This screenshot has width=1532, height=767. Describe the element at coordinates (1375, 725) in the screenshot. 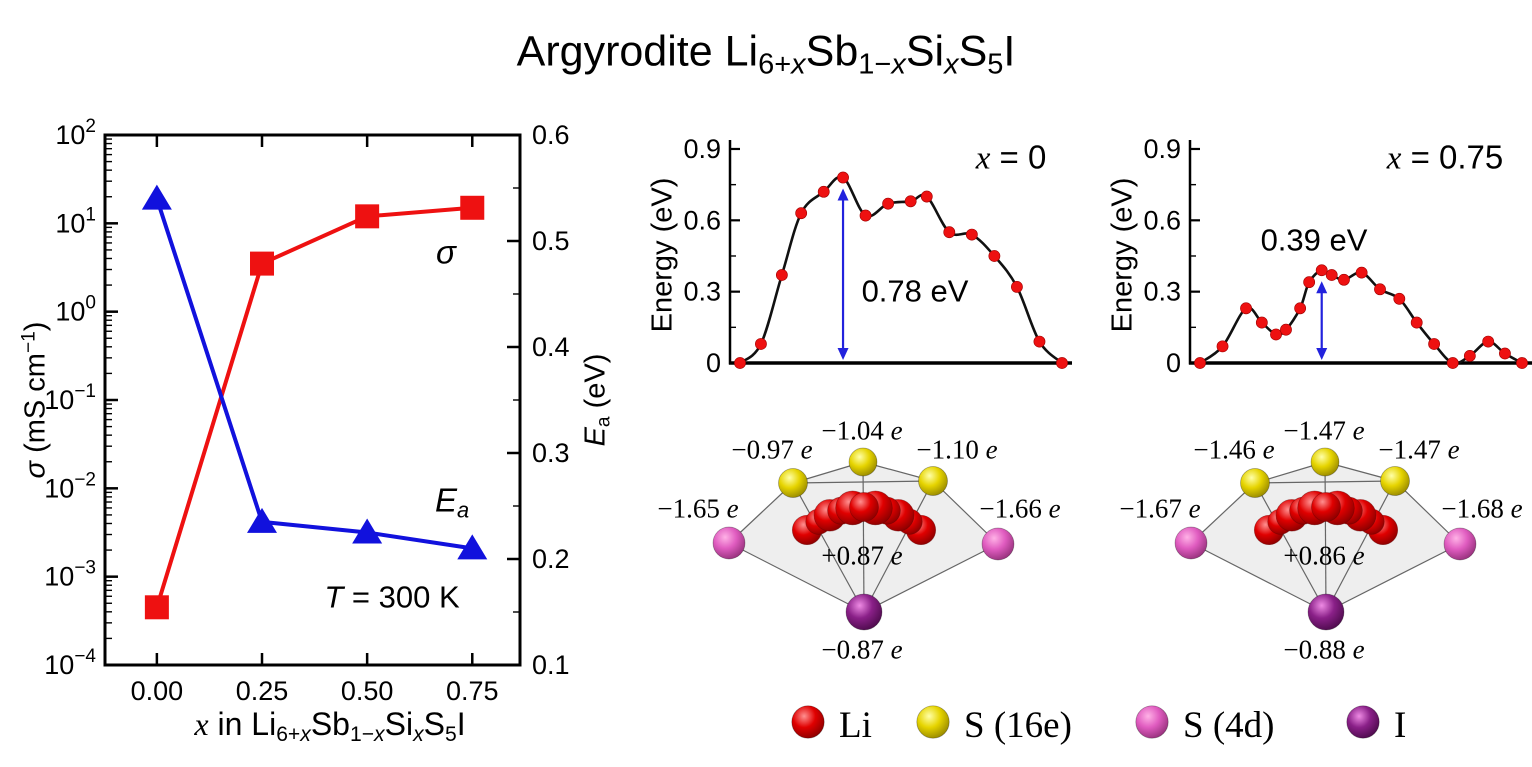

I see `legend-item-i: I` at that location.